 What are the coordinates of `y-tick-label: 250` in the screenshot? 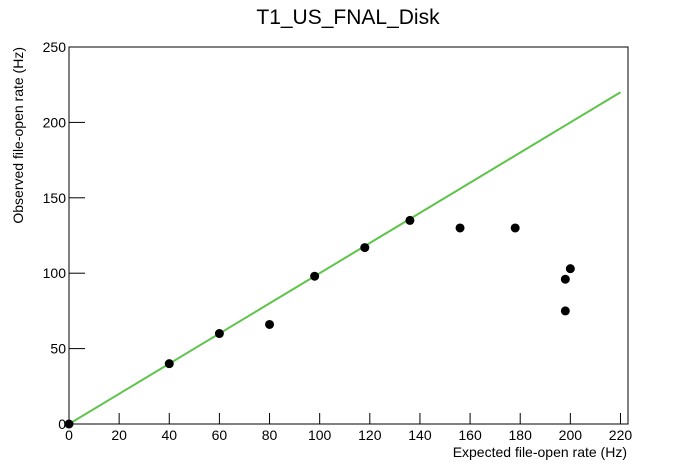 It's located at (55, 47).